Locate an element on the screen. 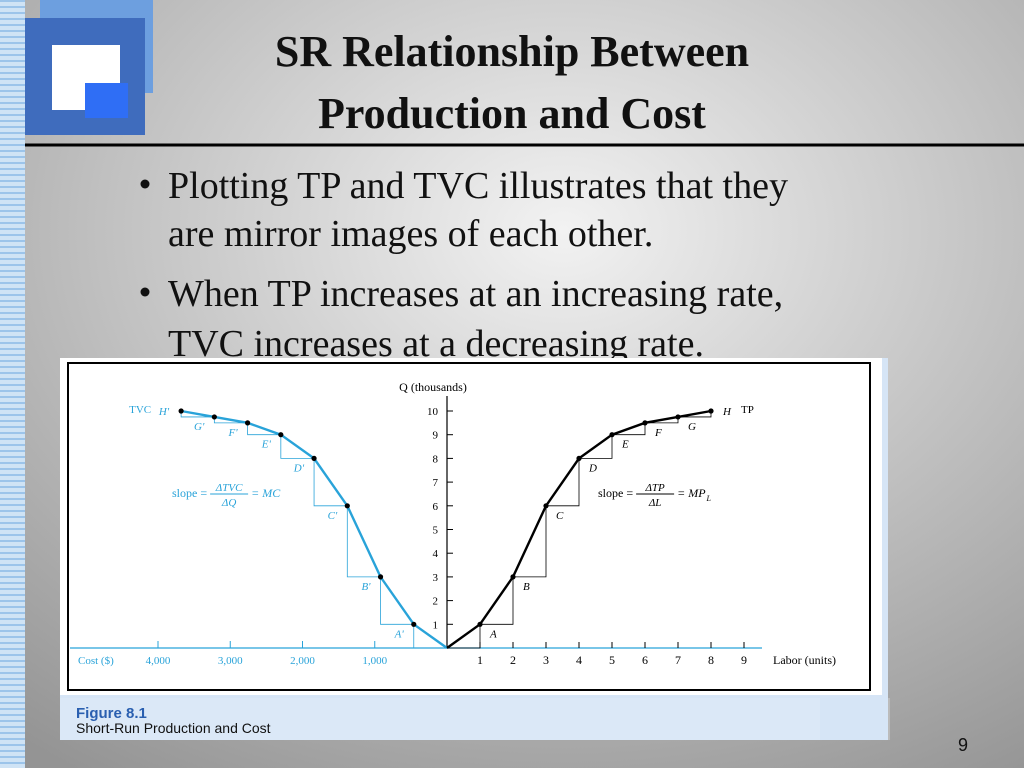 Image resolution: width=1024 pixels, height=768 pixels. y-tick-label: 6 is located at coordinates (436, 507).